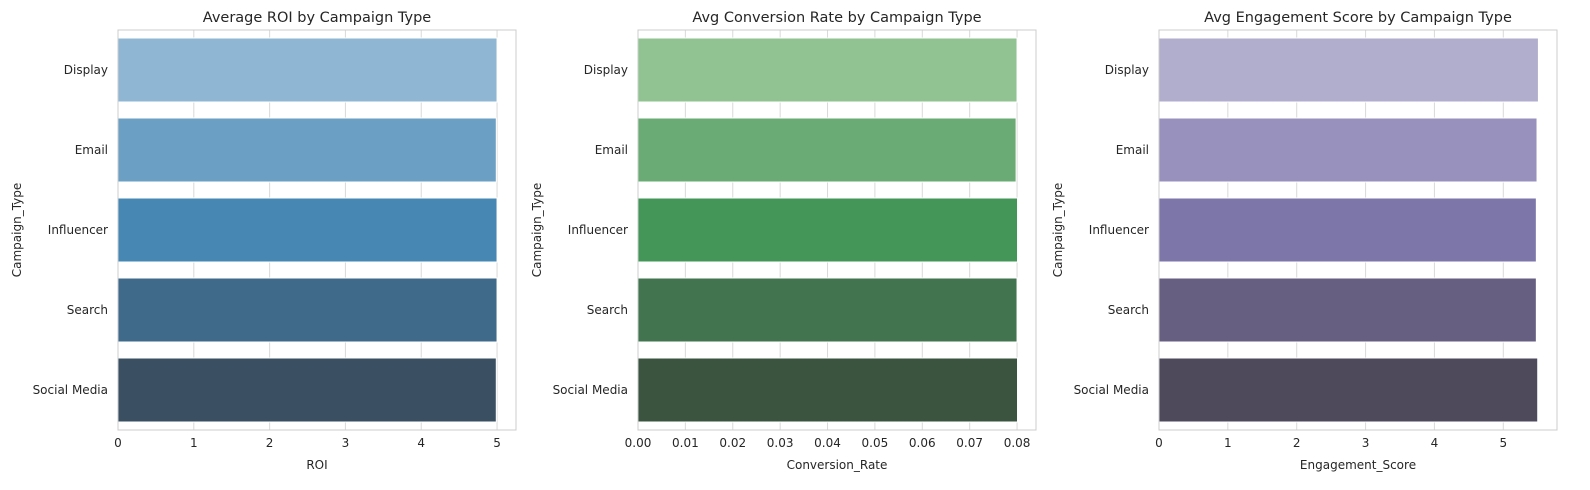  I want to click on x-tick-label: 0.00, so click(638, 443).